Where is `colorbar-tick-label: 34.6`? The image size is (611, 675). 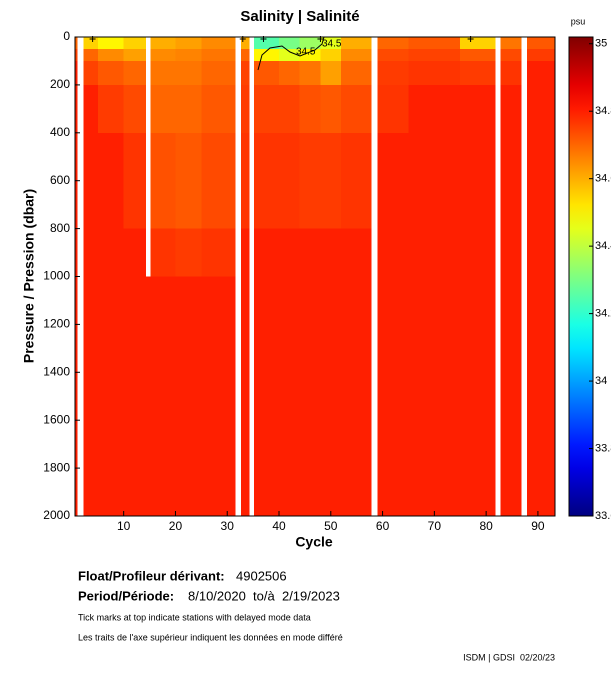
colorbar-tick-label: 34.6 is located at coordinates (603, 179).